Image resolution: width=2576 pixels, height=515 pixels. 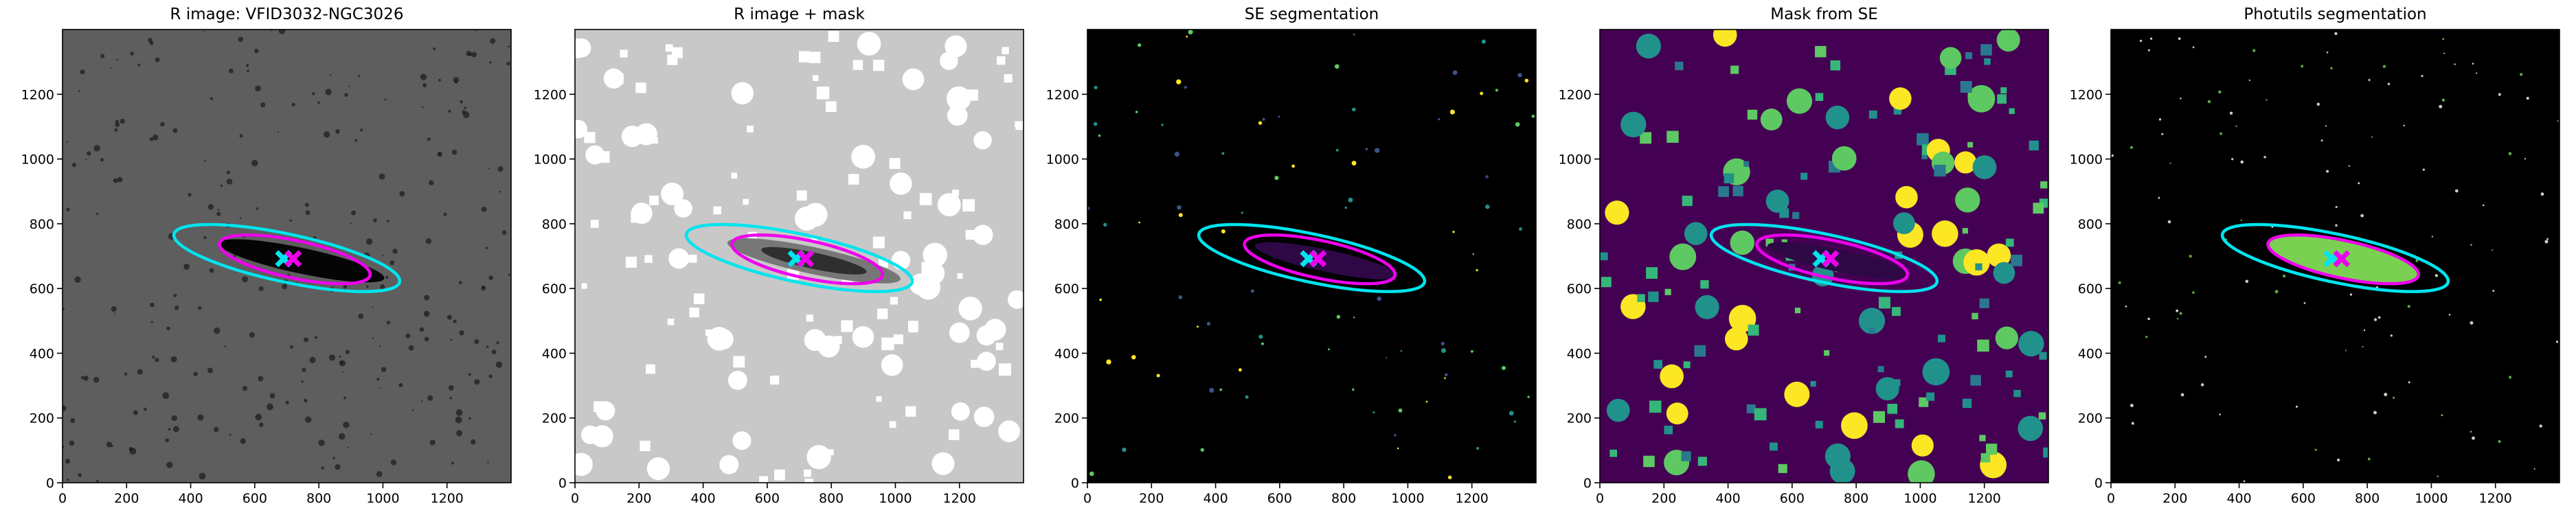 What do you see at coordinates (1343, 498) in the screenshot?
I see `x-tick-label: 800` at bounding box center [1343, 498].